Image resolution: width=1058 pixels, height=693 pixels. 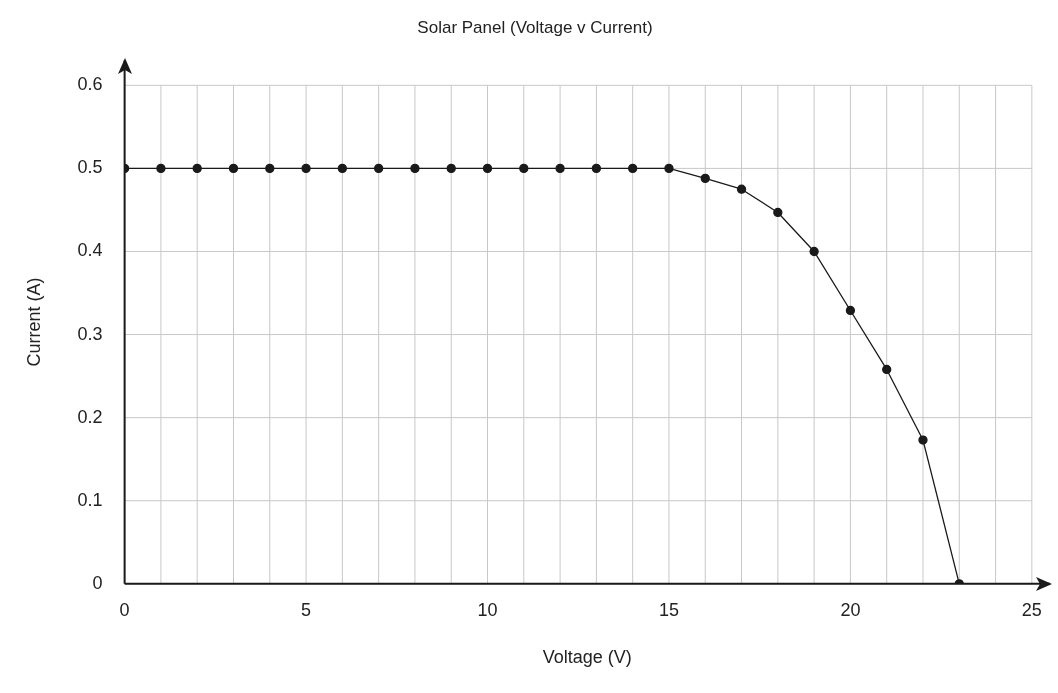 I want to click on y-axis-title: Current (A), so click(x=33, y=322).